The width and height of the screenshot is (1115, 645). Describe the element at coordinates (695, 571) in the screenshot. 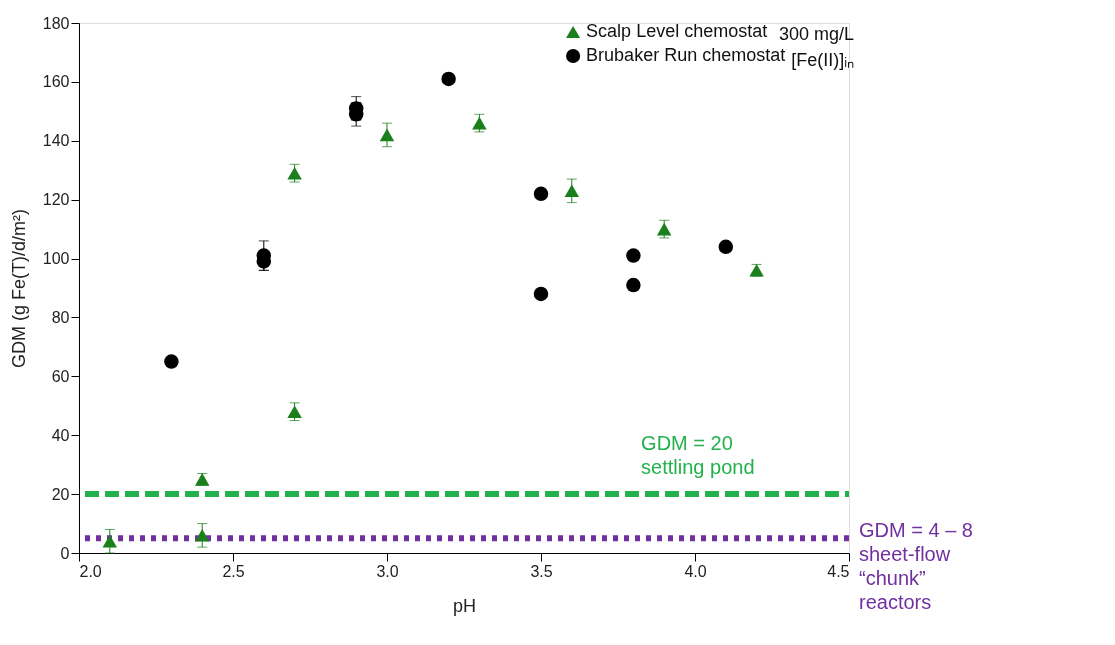

I see `x-tick-label: 4.0` at that location.